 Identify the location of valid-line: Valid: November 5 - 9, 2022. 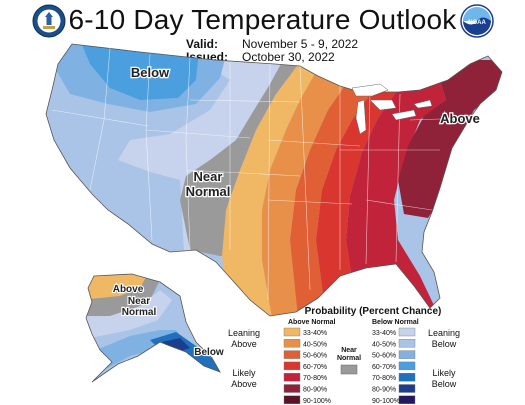
(272, 44).